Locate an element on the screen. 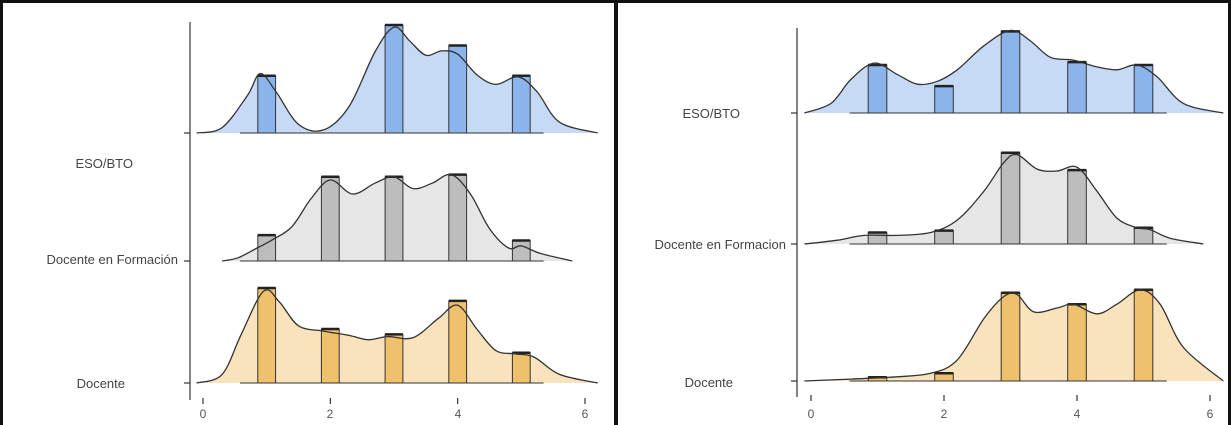  y-category-label: Docente en Formación is located at coordinates (112, 259).